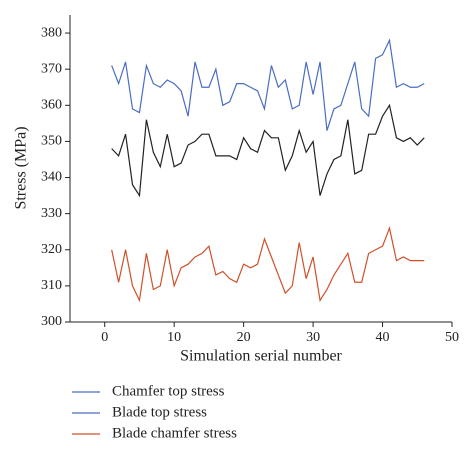 The image size is (474, 455). I want to click on x-tick-label: 10, so click(174, 337).